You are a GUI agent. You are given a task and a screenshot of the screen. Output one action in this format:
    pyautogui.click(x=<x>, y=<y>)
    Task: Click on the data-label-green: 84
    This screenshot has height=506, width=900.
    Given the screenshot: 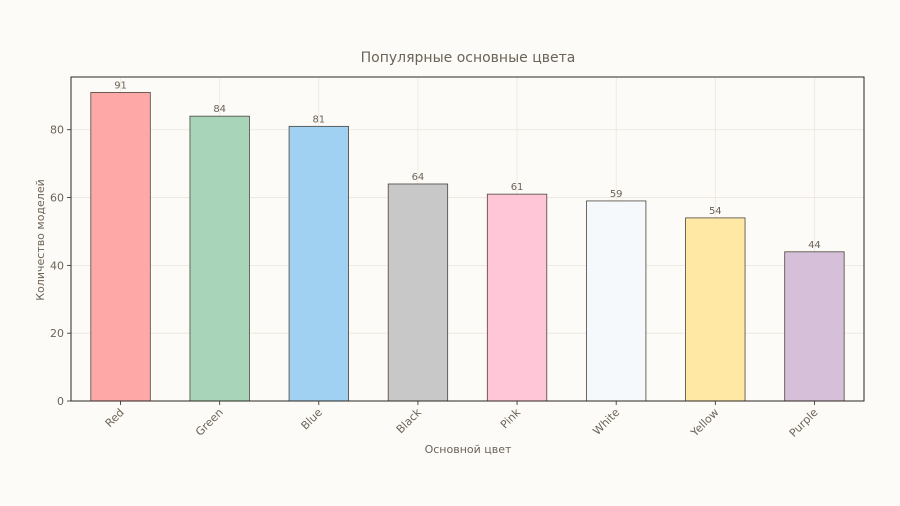 What is the action you would take?
    pyautogui.click(x=219, y=109)
    